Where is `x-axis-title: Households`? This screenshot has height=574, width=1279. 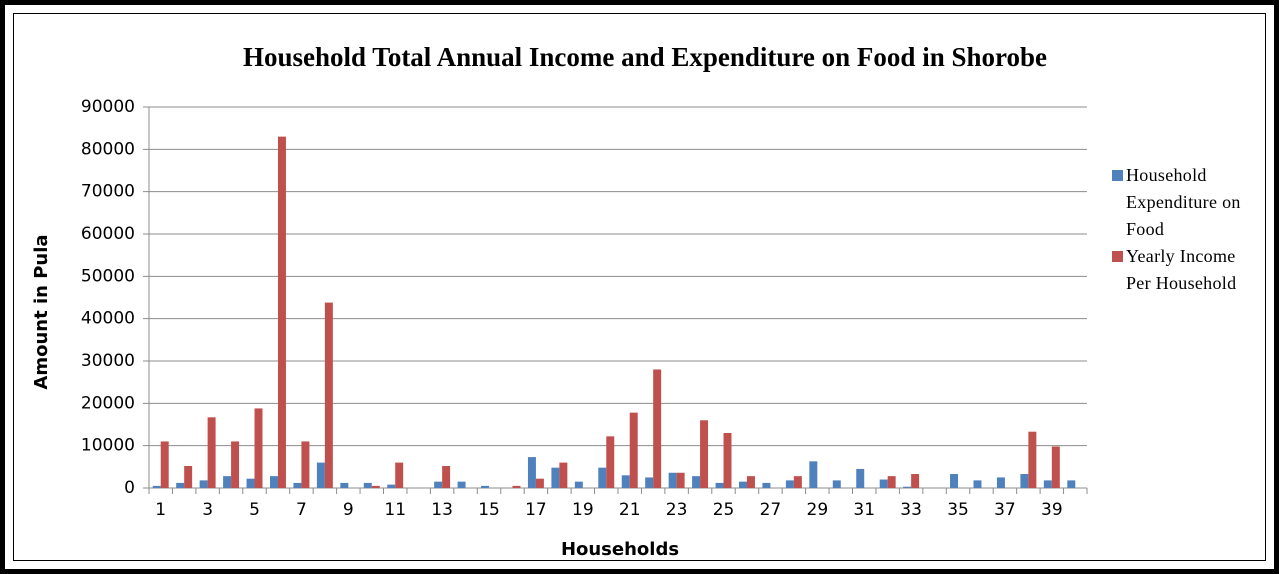 x-axis-title: Households is located at coordinates (620, 549).